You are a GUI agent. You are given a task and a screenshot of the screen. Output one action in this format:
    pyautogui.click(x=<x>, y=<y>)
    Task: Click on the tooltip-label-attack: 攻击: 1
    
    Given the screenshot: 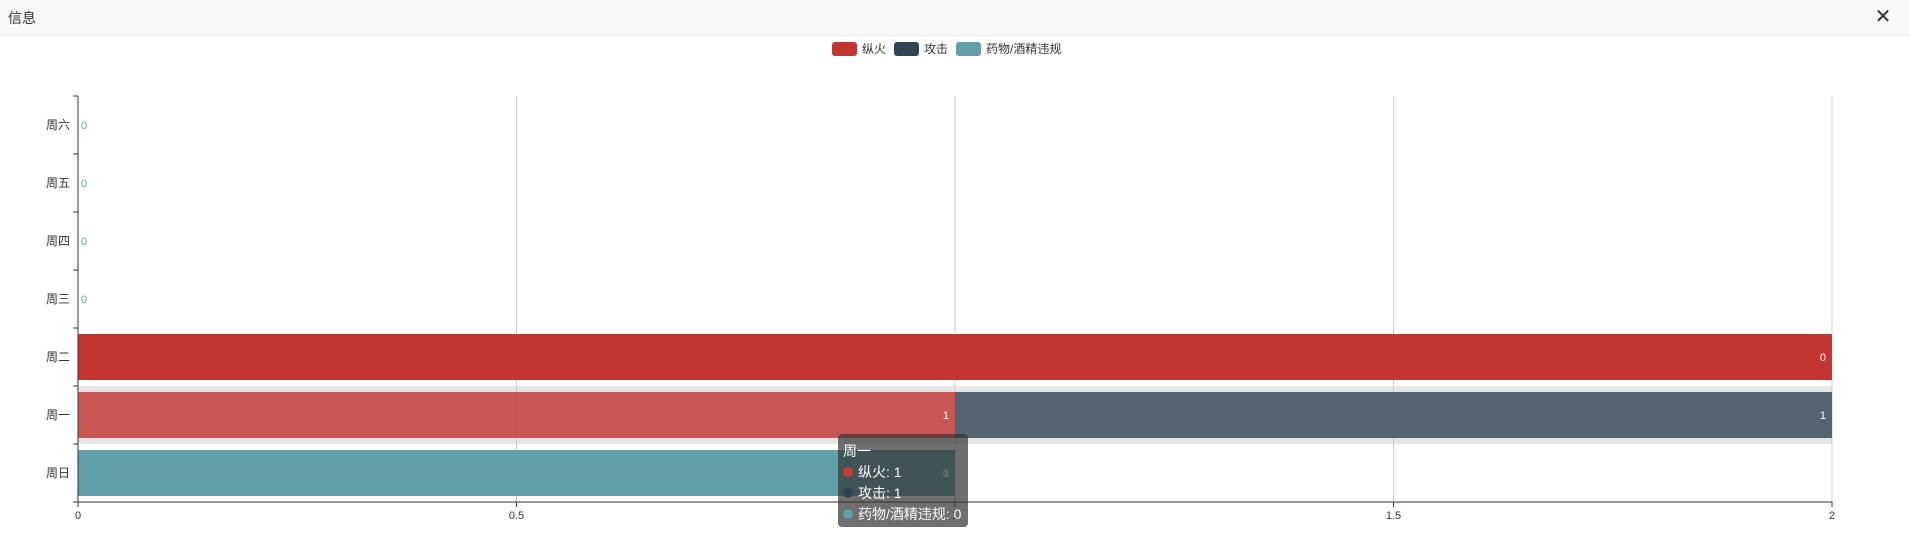 What is the action you would take?
    pyautogui.click(x=880, y=492)
    